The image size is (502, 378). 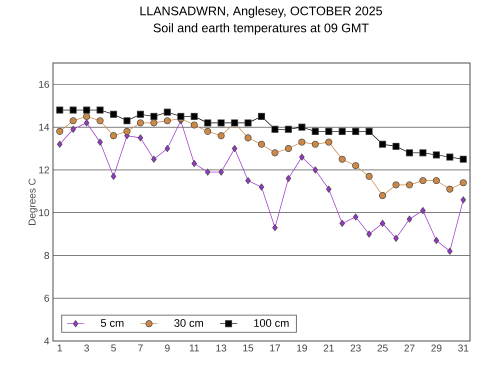 What do you see at coordinates (271, 323) in the screenshot?
I see `legend-label: 100 cm` at bounding box center [271, 323].